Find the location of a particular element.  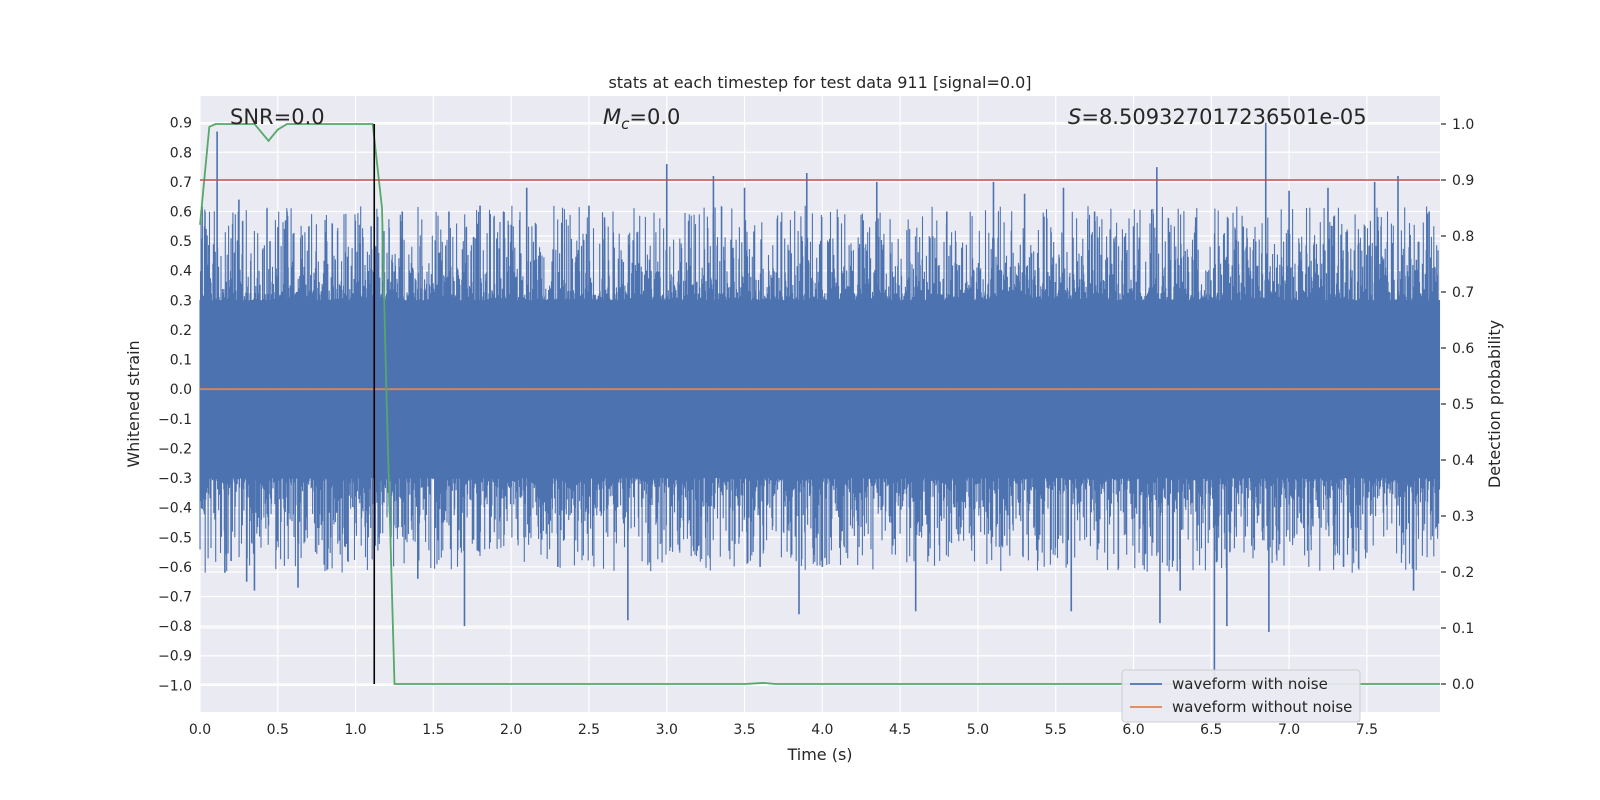

mc-subscript: c is located at coordinates (625, 124).